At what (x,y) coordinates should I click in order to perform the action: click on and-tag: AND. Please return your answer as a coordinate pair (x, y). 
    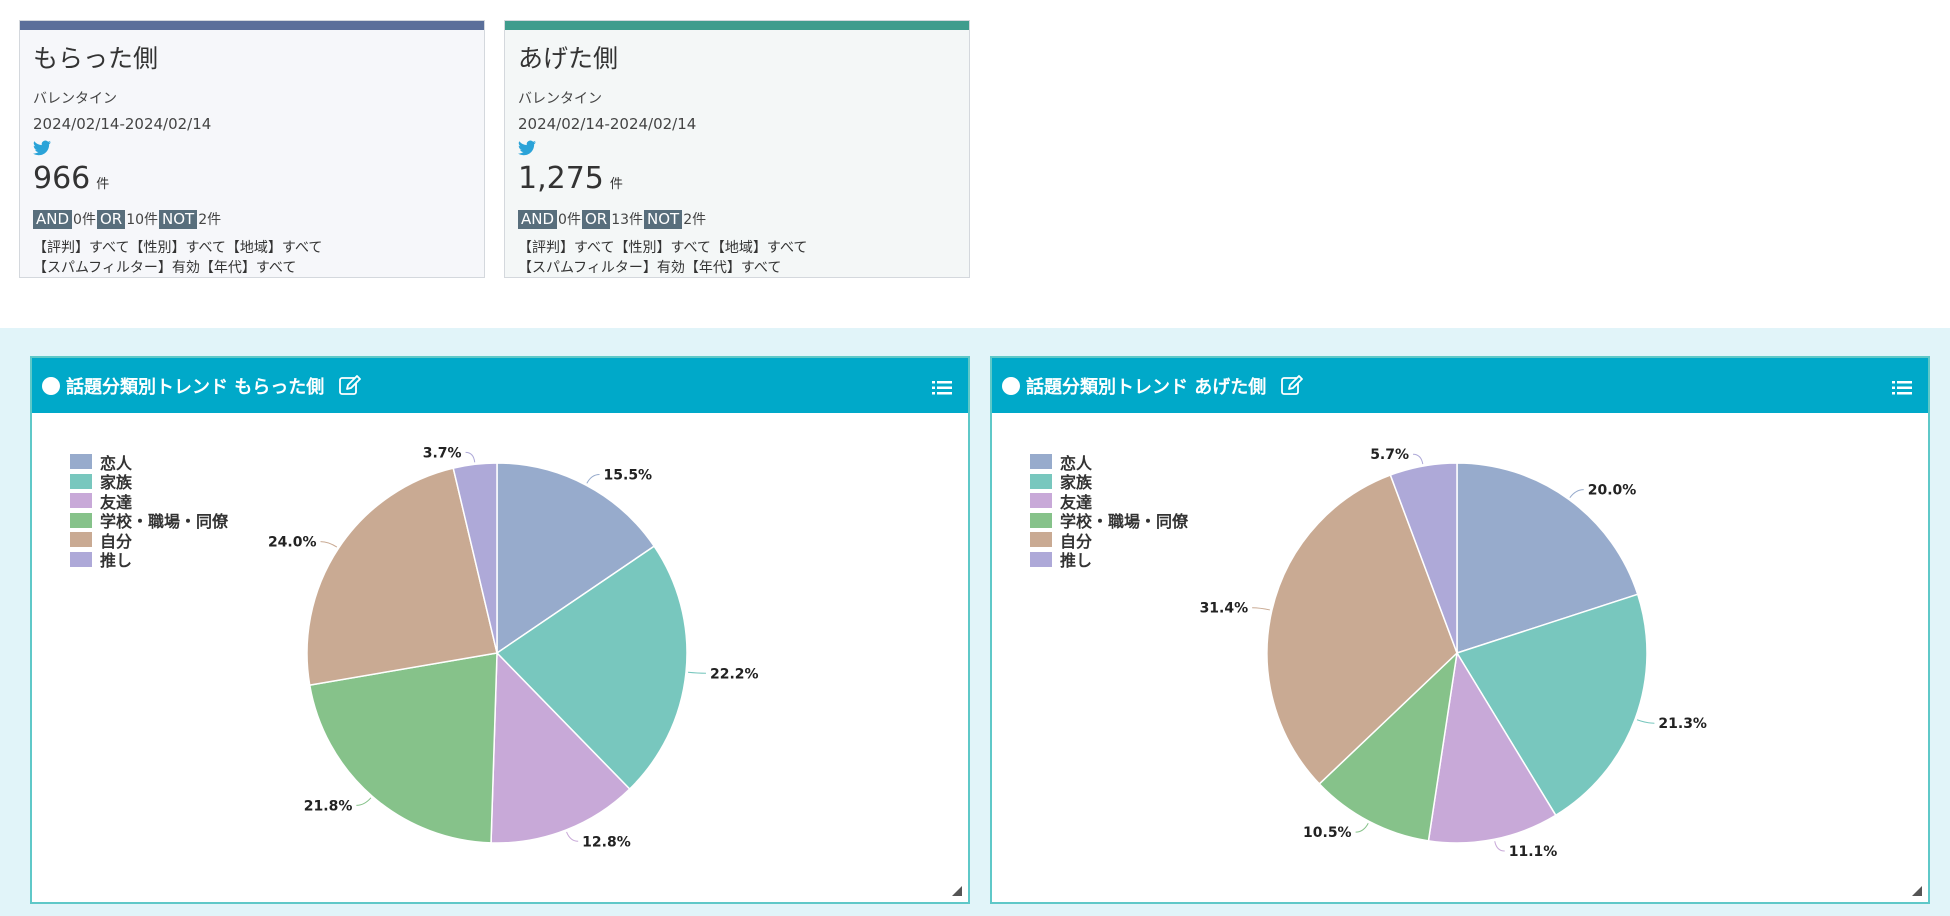
    Looking at the image, I should click on (538, 219).